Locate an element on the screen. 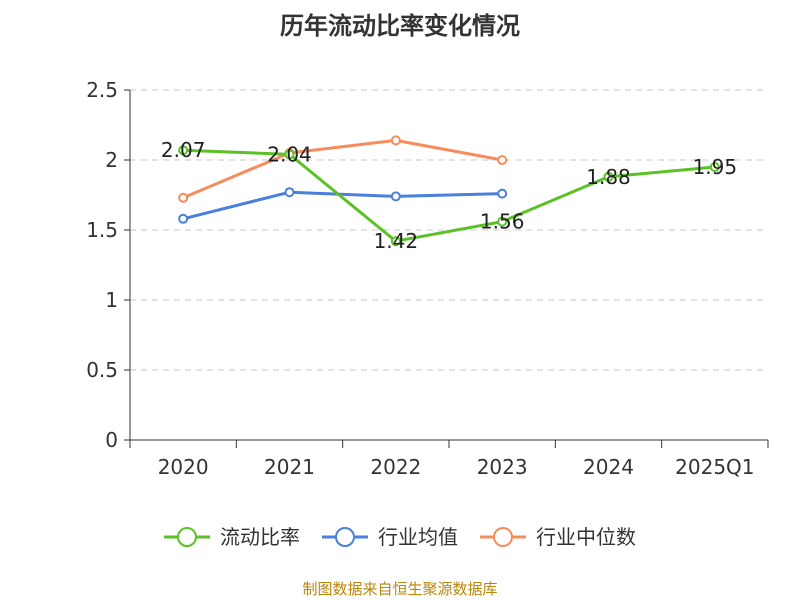 This screenshot has width=800, height=600. legend-label: 行业均值 is located at coordinates (418, 537).